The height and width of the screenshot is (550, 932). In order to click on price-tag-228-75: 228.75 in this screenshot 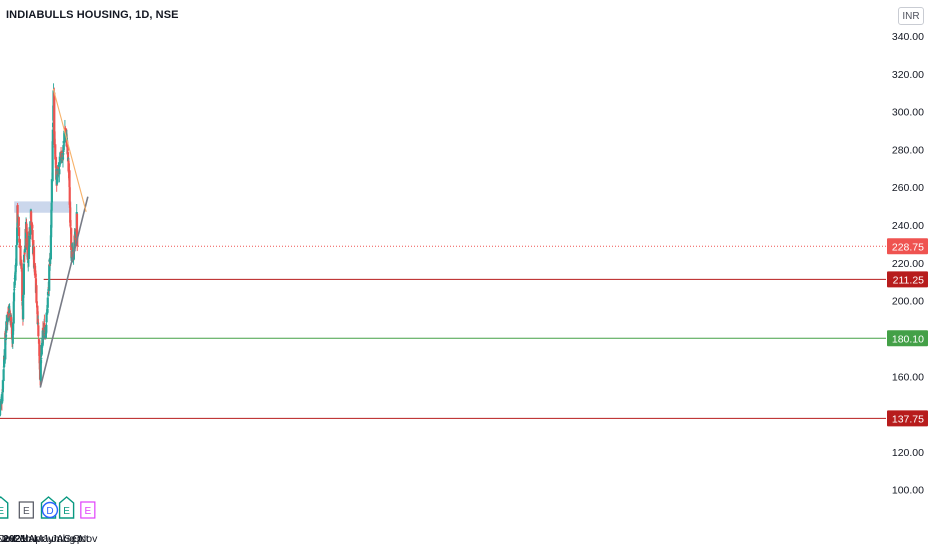, I will do `click(907, 246)`.